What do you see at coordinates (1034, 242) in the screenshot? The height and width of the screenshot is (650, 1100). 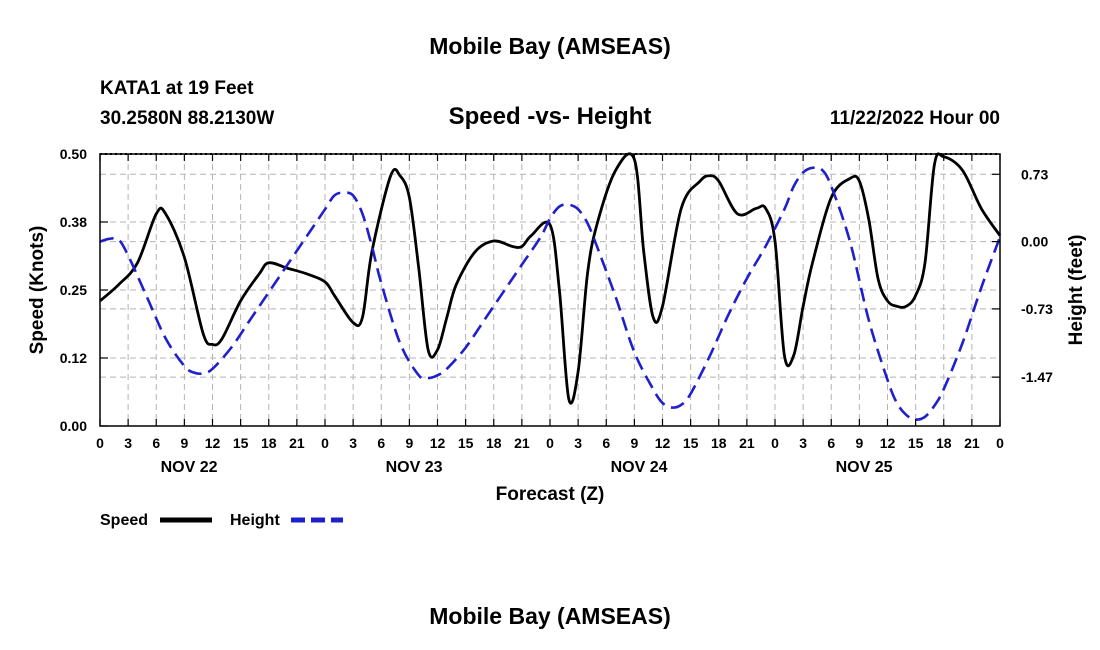 I see `right-tick-label: 0.00` at bounding box center [1034, 242].